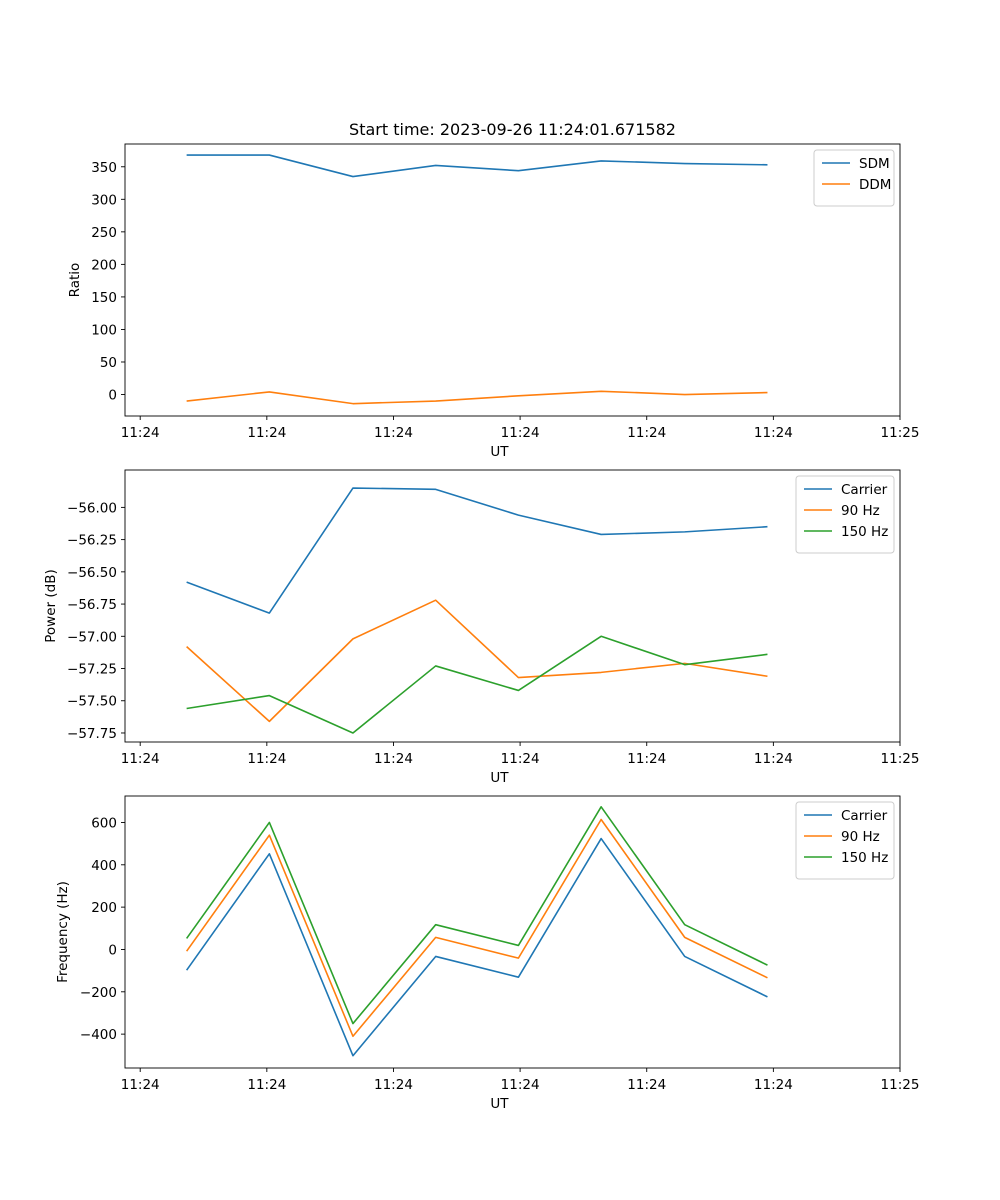  I want to click on y-tick-label: 400, so click(104, 866).